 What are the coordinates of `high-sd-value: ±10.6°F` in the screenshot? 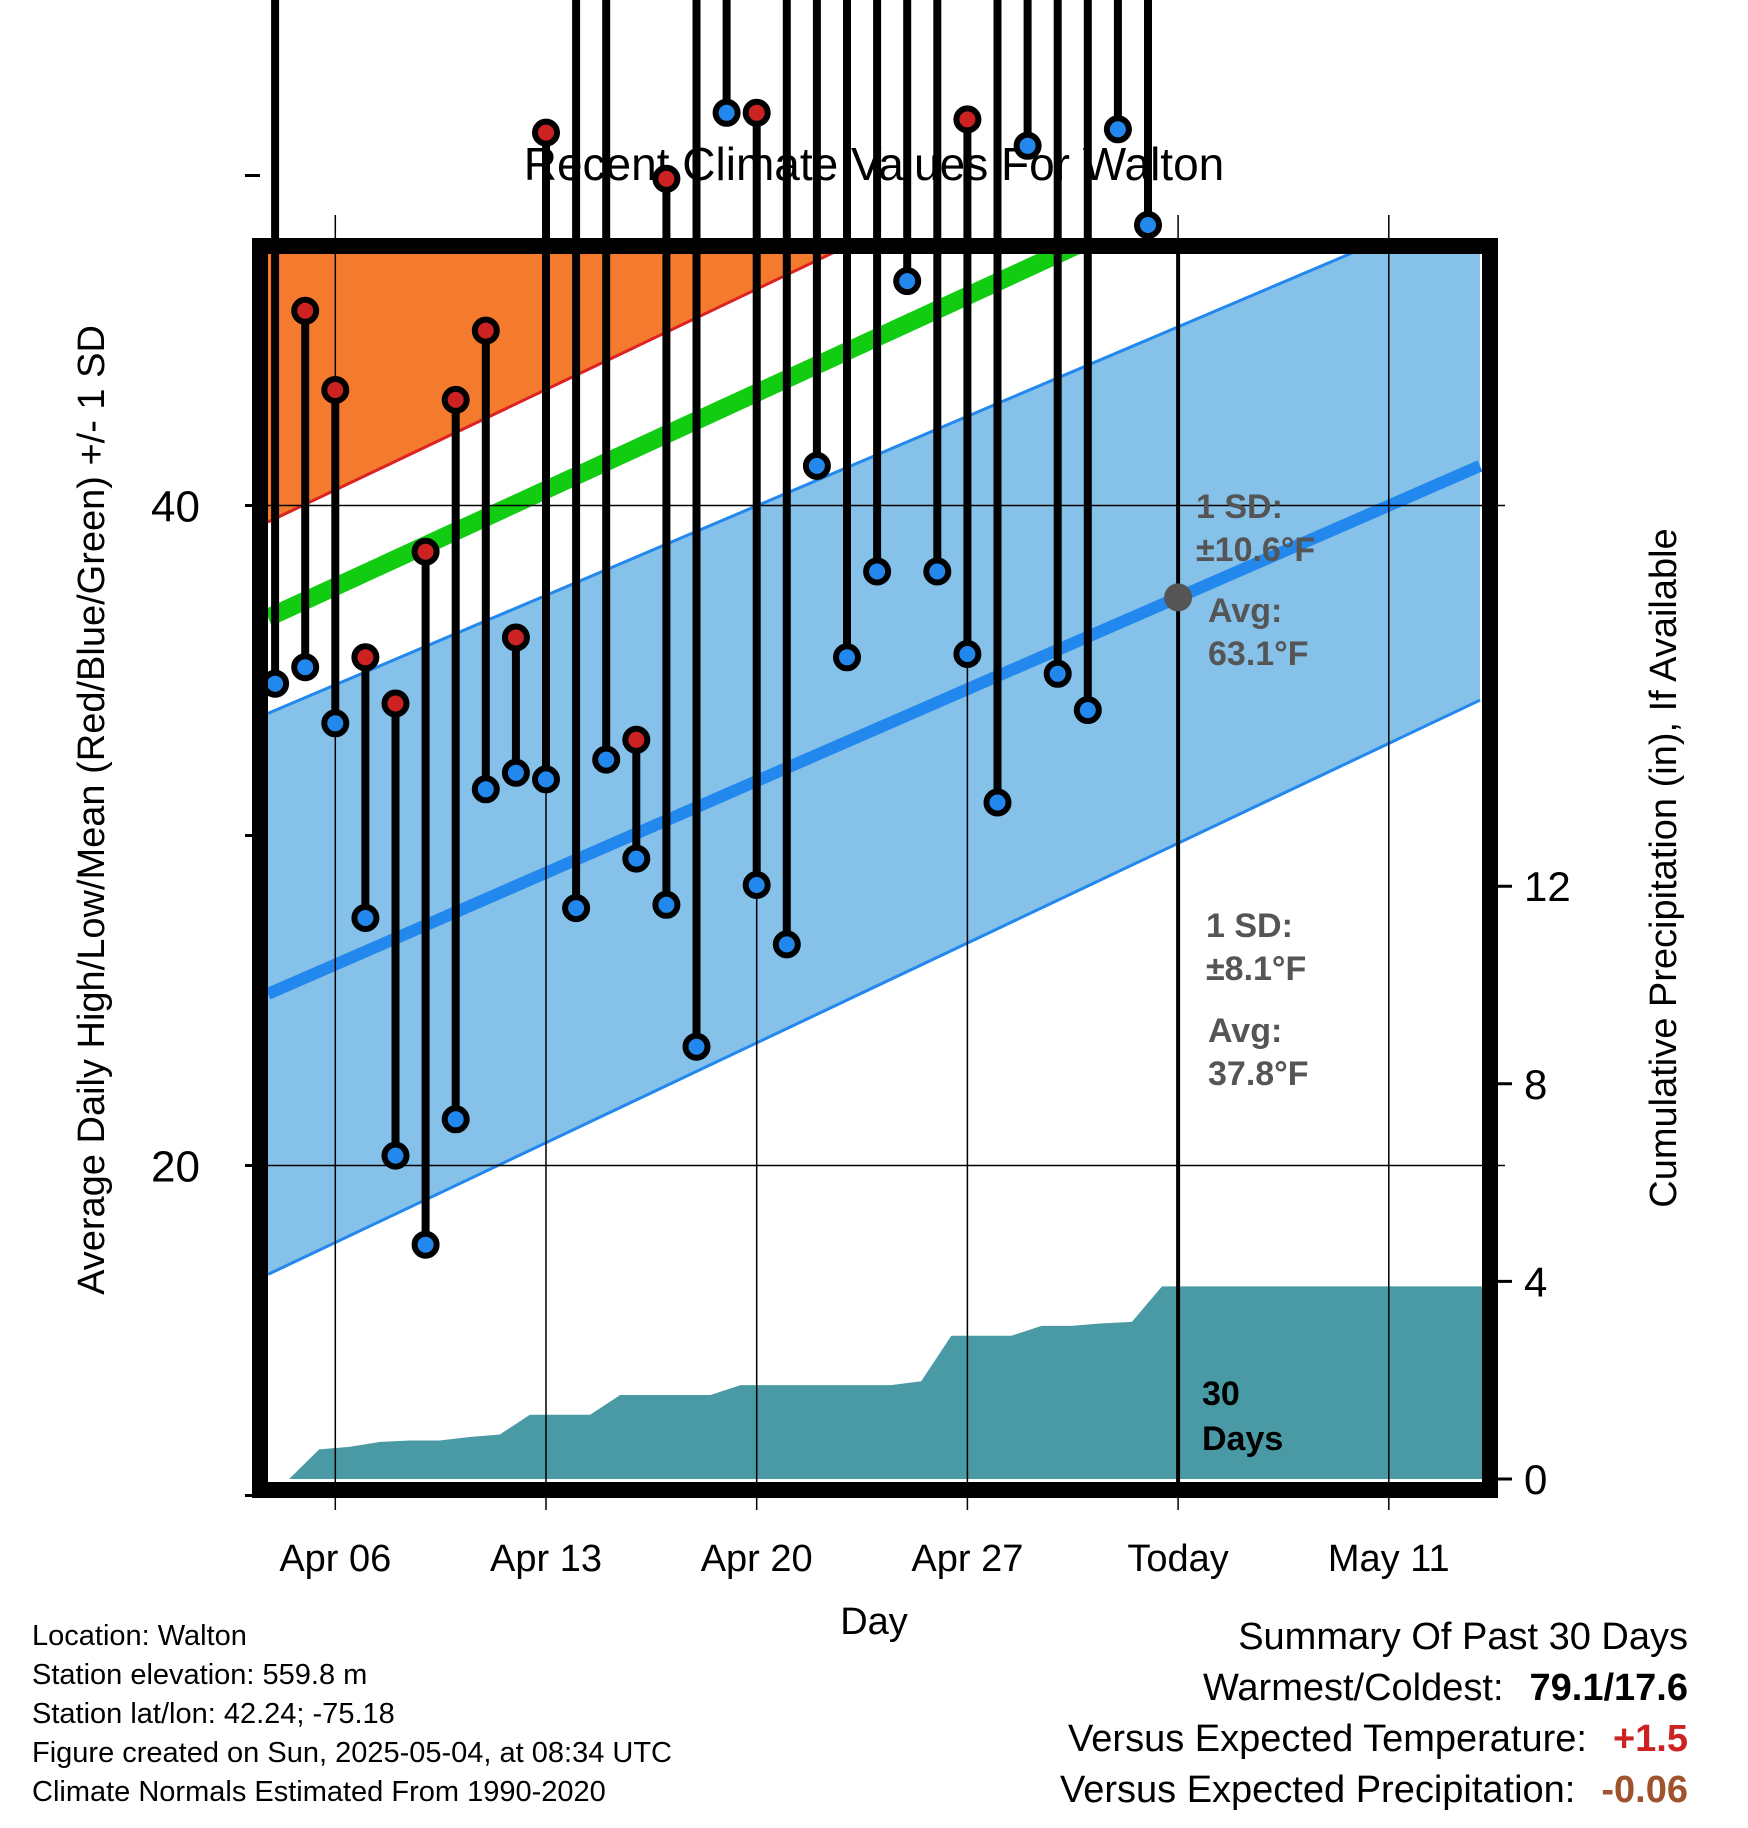 It's located at (1255, 550).